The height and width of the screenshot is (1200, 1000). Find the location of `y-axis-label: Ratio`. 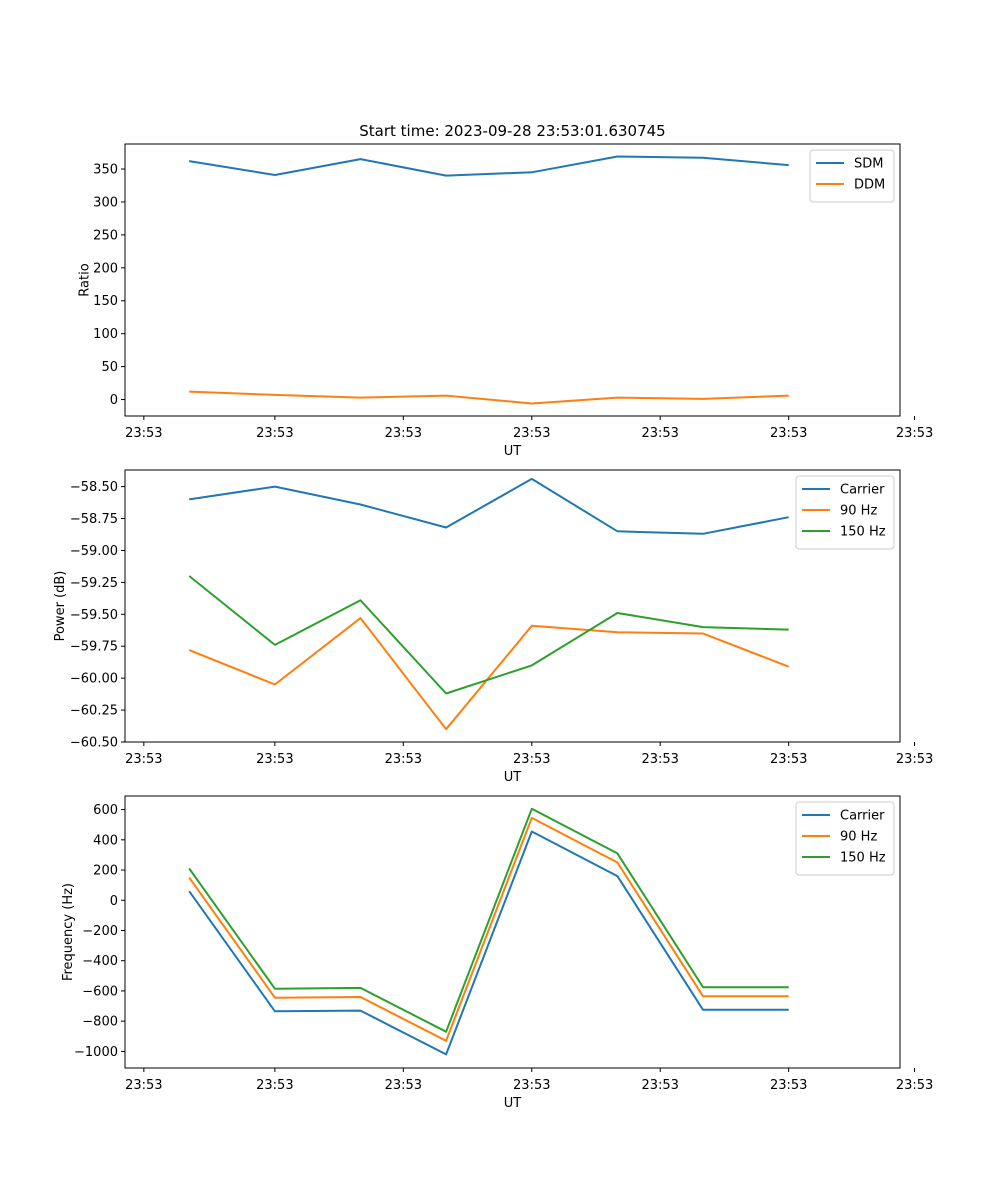

y-axis-label: Ratio is located at coordinates (84, 279).